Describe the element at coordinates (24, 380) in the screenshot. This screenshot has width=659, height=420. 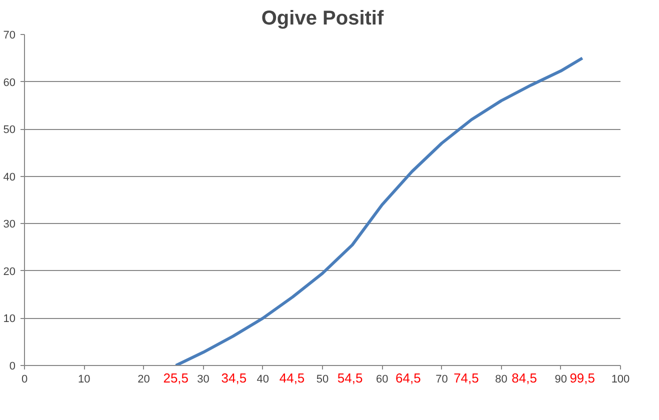
I see `x-tick-label: 0` at that location.